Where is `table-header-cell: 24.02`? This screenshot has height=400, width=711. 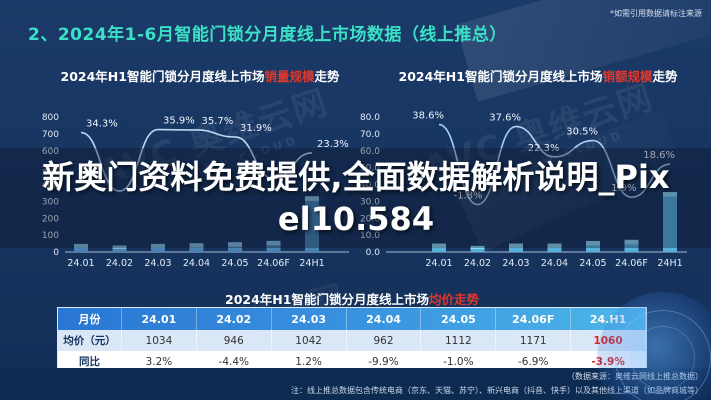
table-header-cell: 24.02 is located at coordinates (234, 319).